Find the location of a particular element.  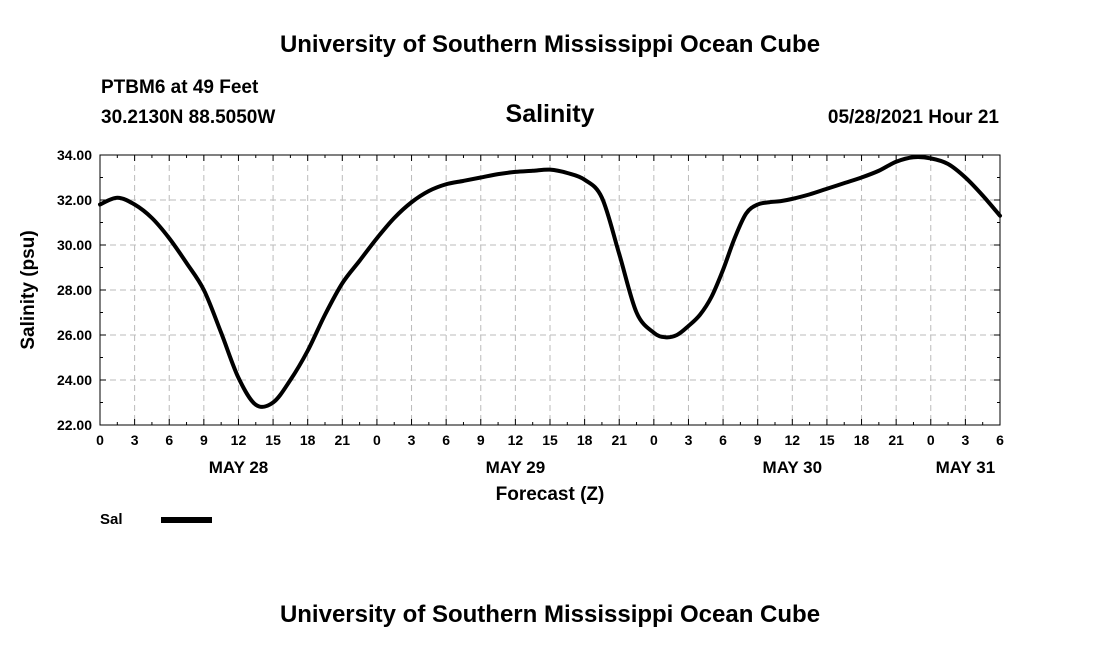

datetime-label: 05/28/2021 Hour 21 is located at coordinates (913, 117).